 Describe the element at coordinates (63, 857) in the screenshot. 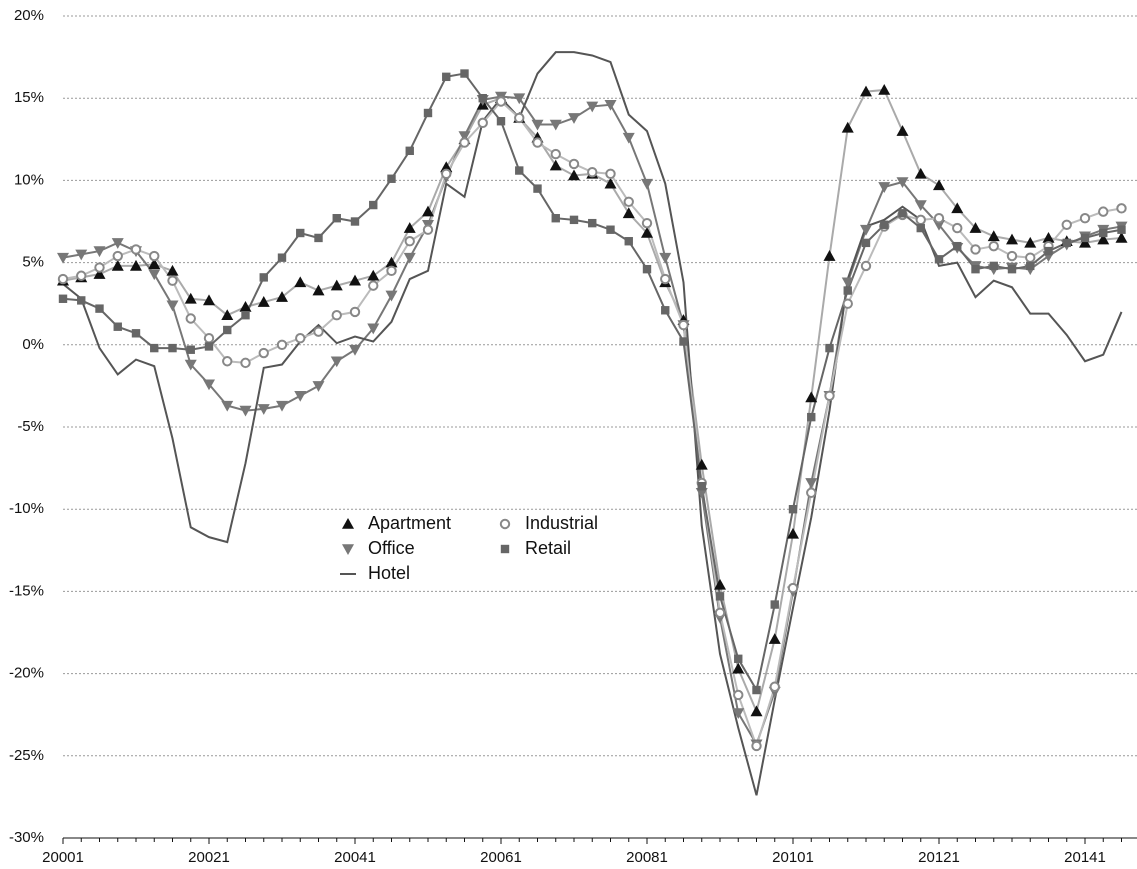

I see `x-tick-label: 20001` at that location.